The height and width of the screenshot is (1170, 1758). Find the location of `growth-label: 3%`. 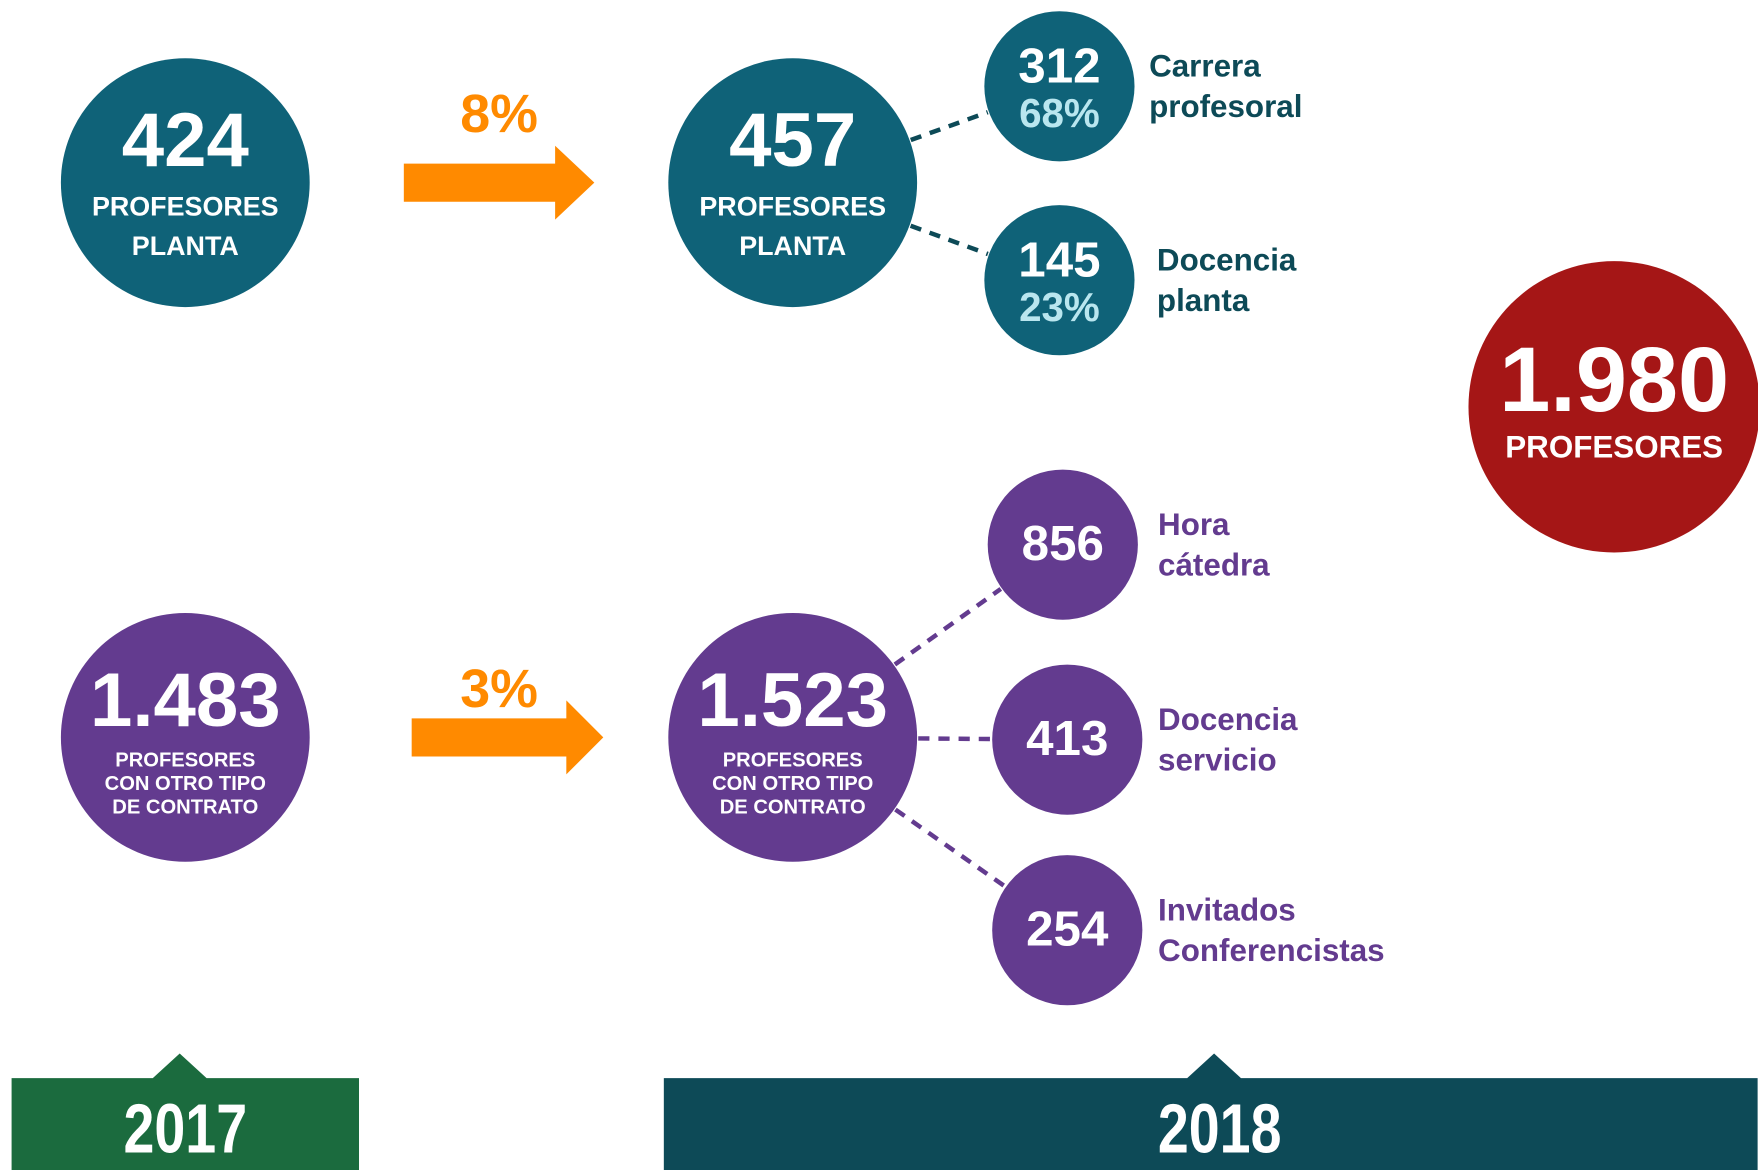

growth-label: 3% is located at coordinates (499, 689).